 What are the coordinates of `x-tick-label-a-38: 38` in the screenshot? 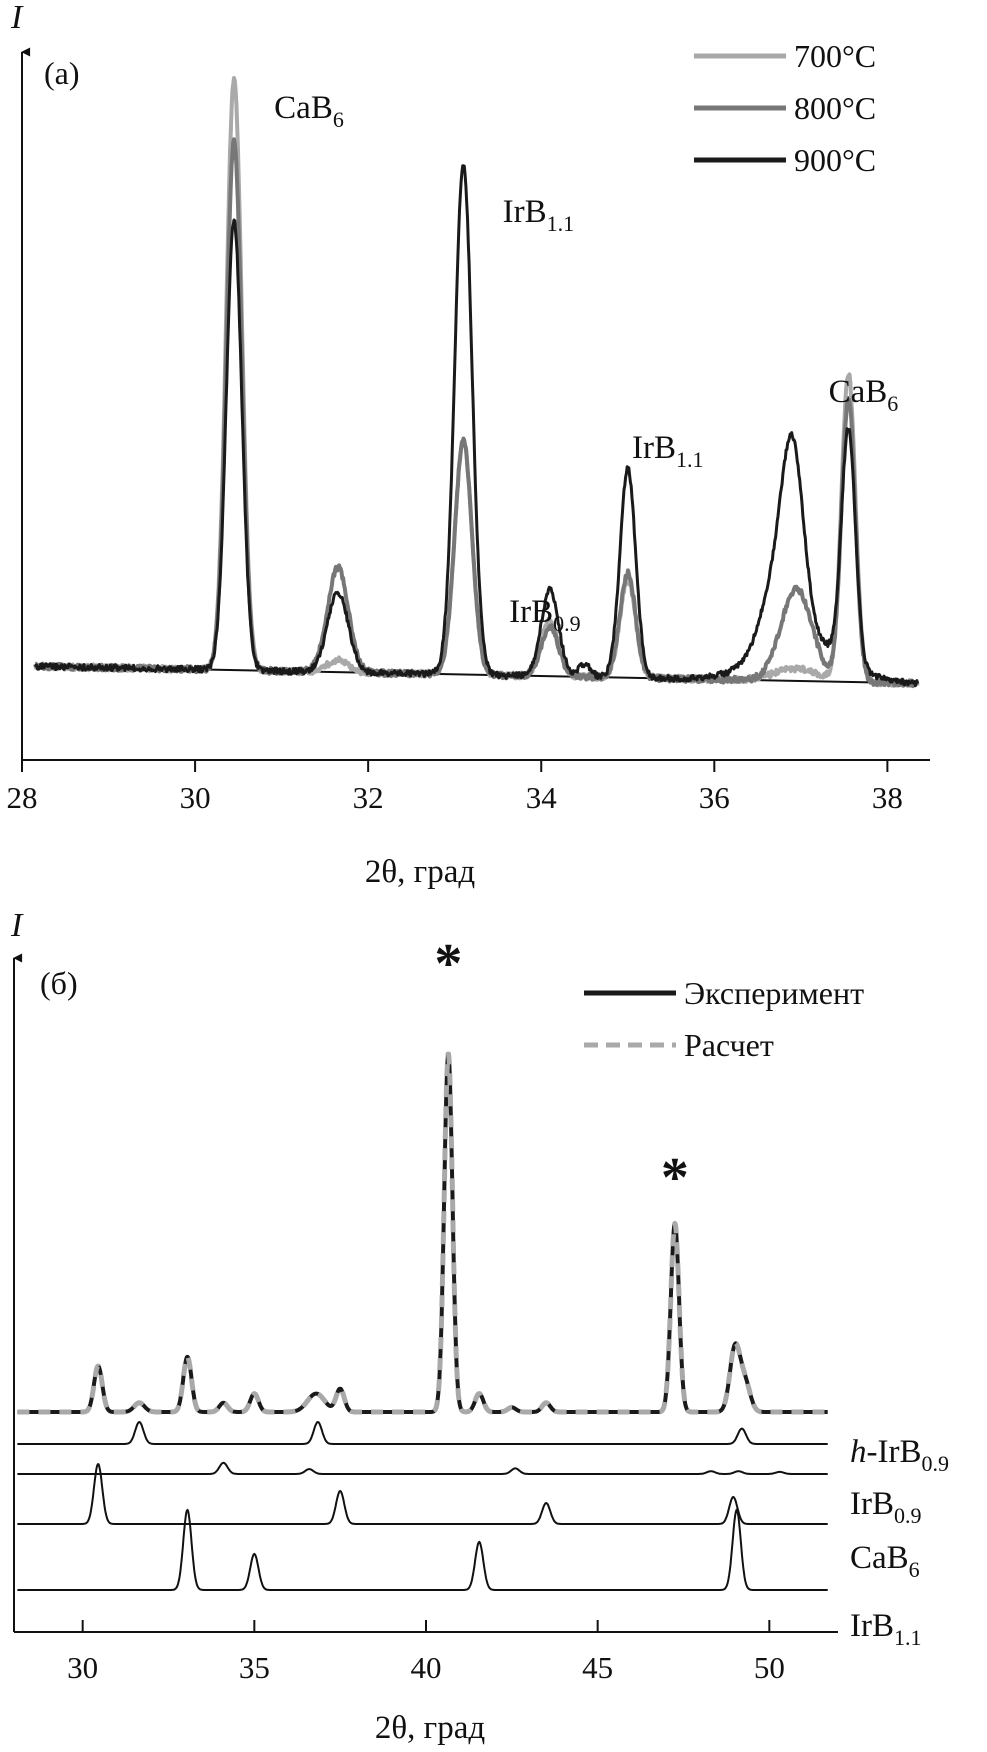 It's located at (887, 797).